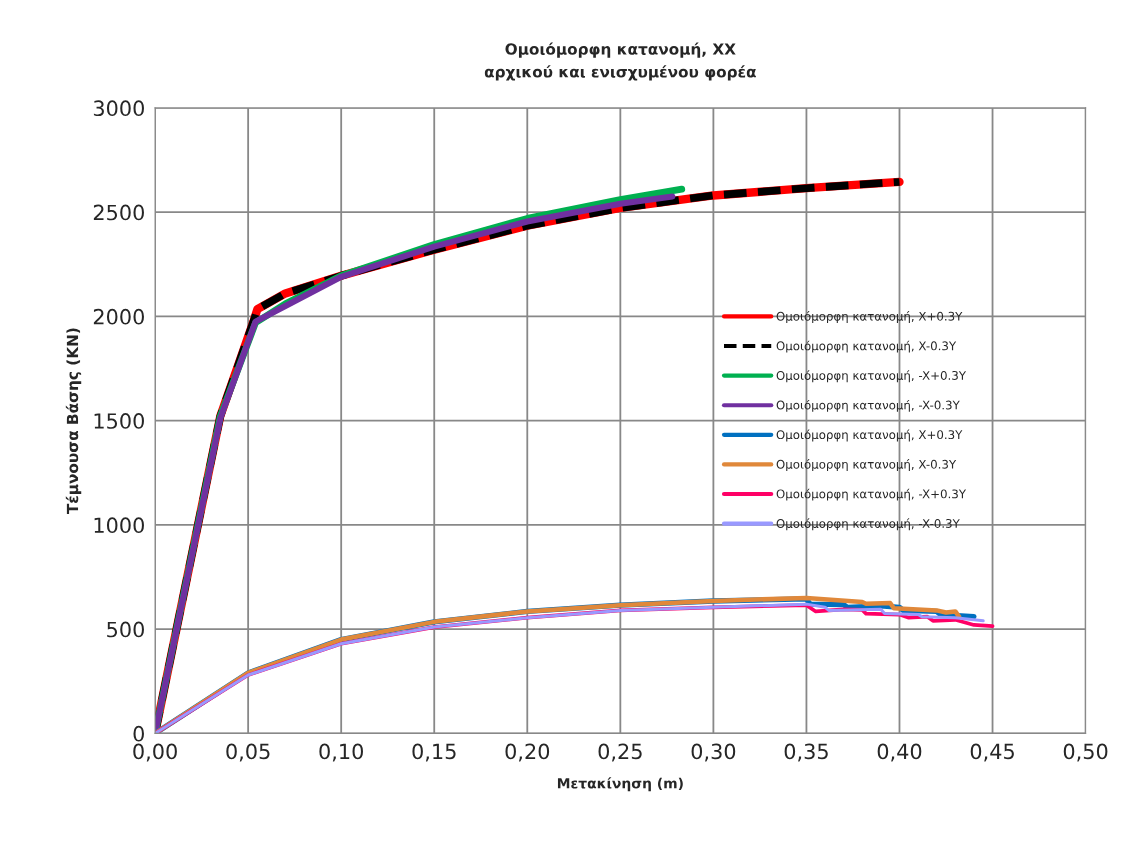 The image size is (1132, 843). Describe the element at coordinates (341, 752) in the screenshot. I see `x-tick-label: 0,10` at that location.